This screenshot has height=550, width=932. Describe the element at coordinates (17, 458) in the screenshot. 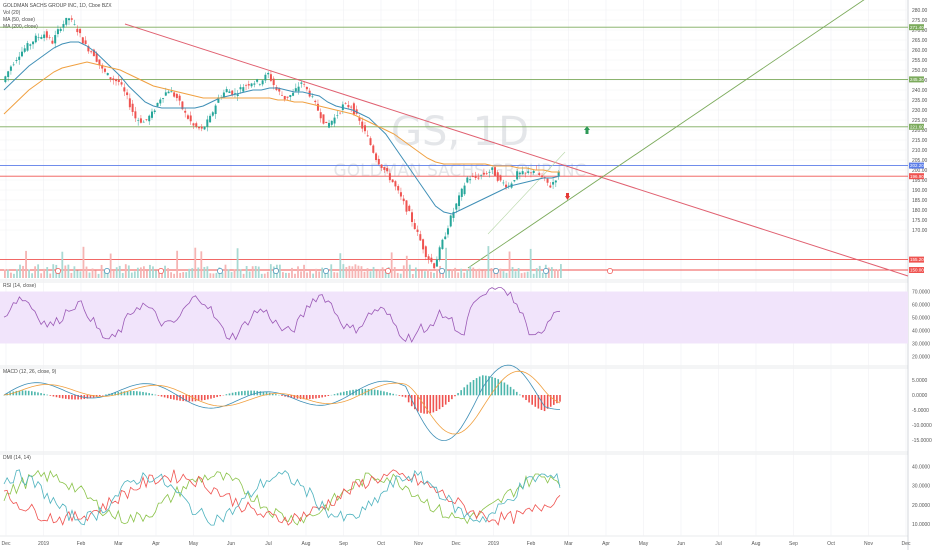

I see `dmi-label: DMI (14, 14)` at that location.